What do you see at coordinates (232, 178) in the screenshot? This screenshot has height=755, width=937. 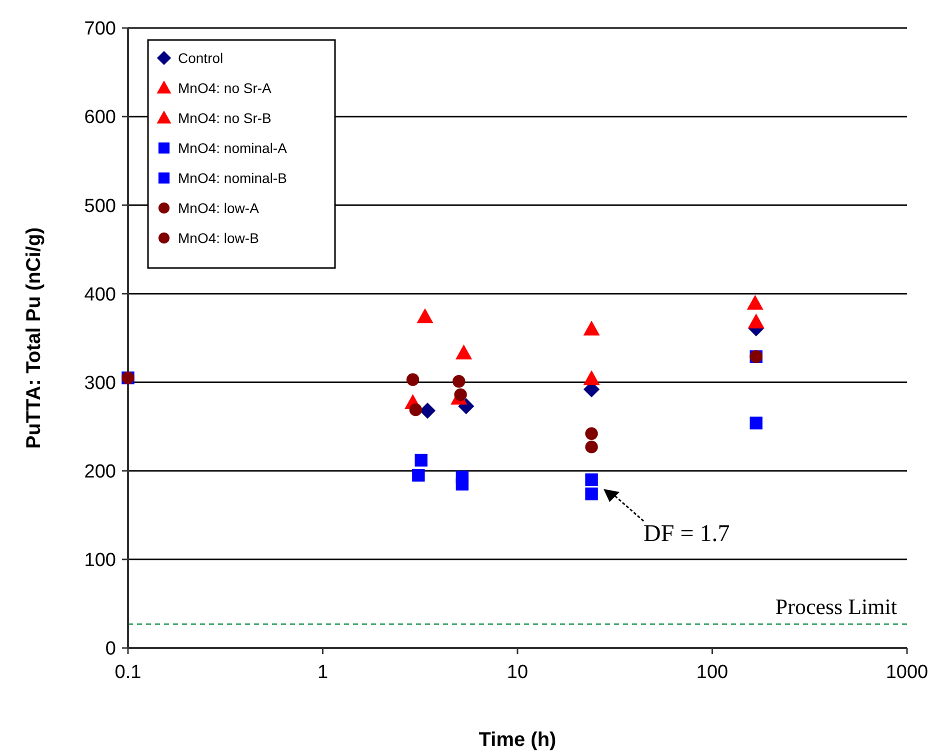 I see `legend-label: MnO4: nominal-B` at bounding box center [232, 178].